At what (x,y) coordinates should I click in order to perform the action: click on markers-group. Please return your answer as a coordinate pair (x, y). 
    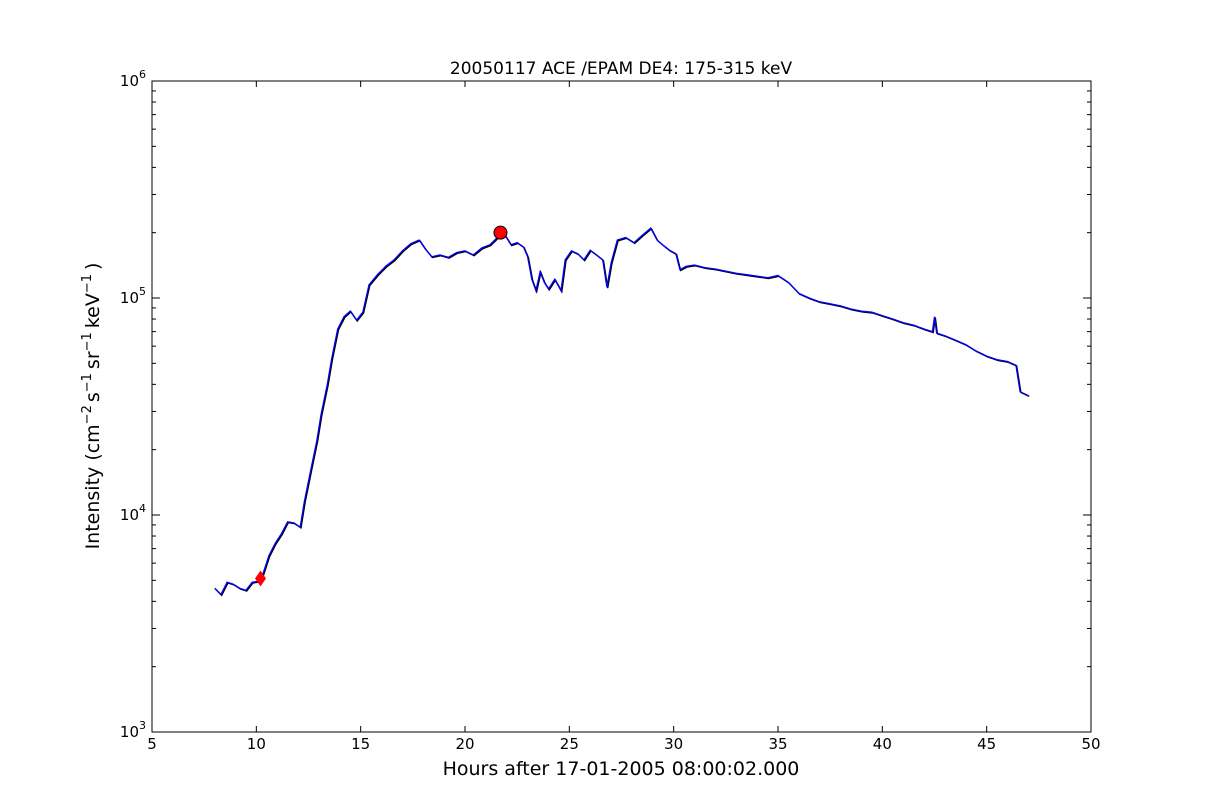
    Looking at the image, I should click on (381, 406).